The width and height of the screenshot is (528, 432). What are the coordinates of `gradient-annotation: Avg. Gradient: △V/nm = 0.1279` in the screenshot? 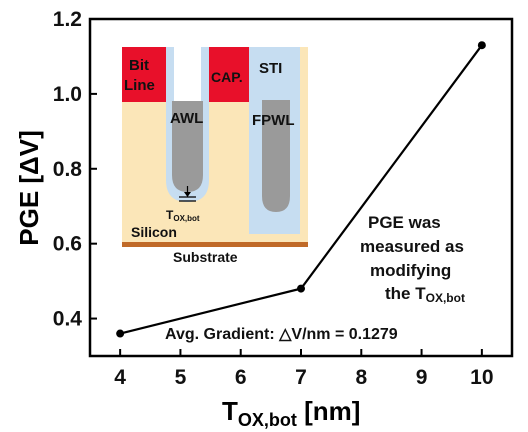 It's located at (281, 334).